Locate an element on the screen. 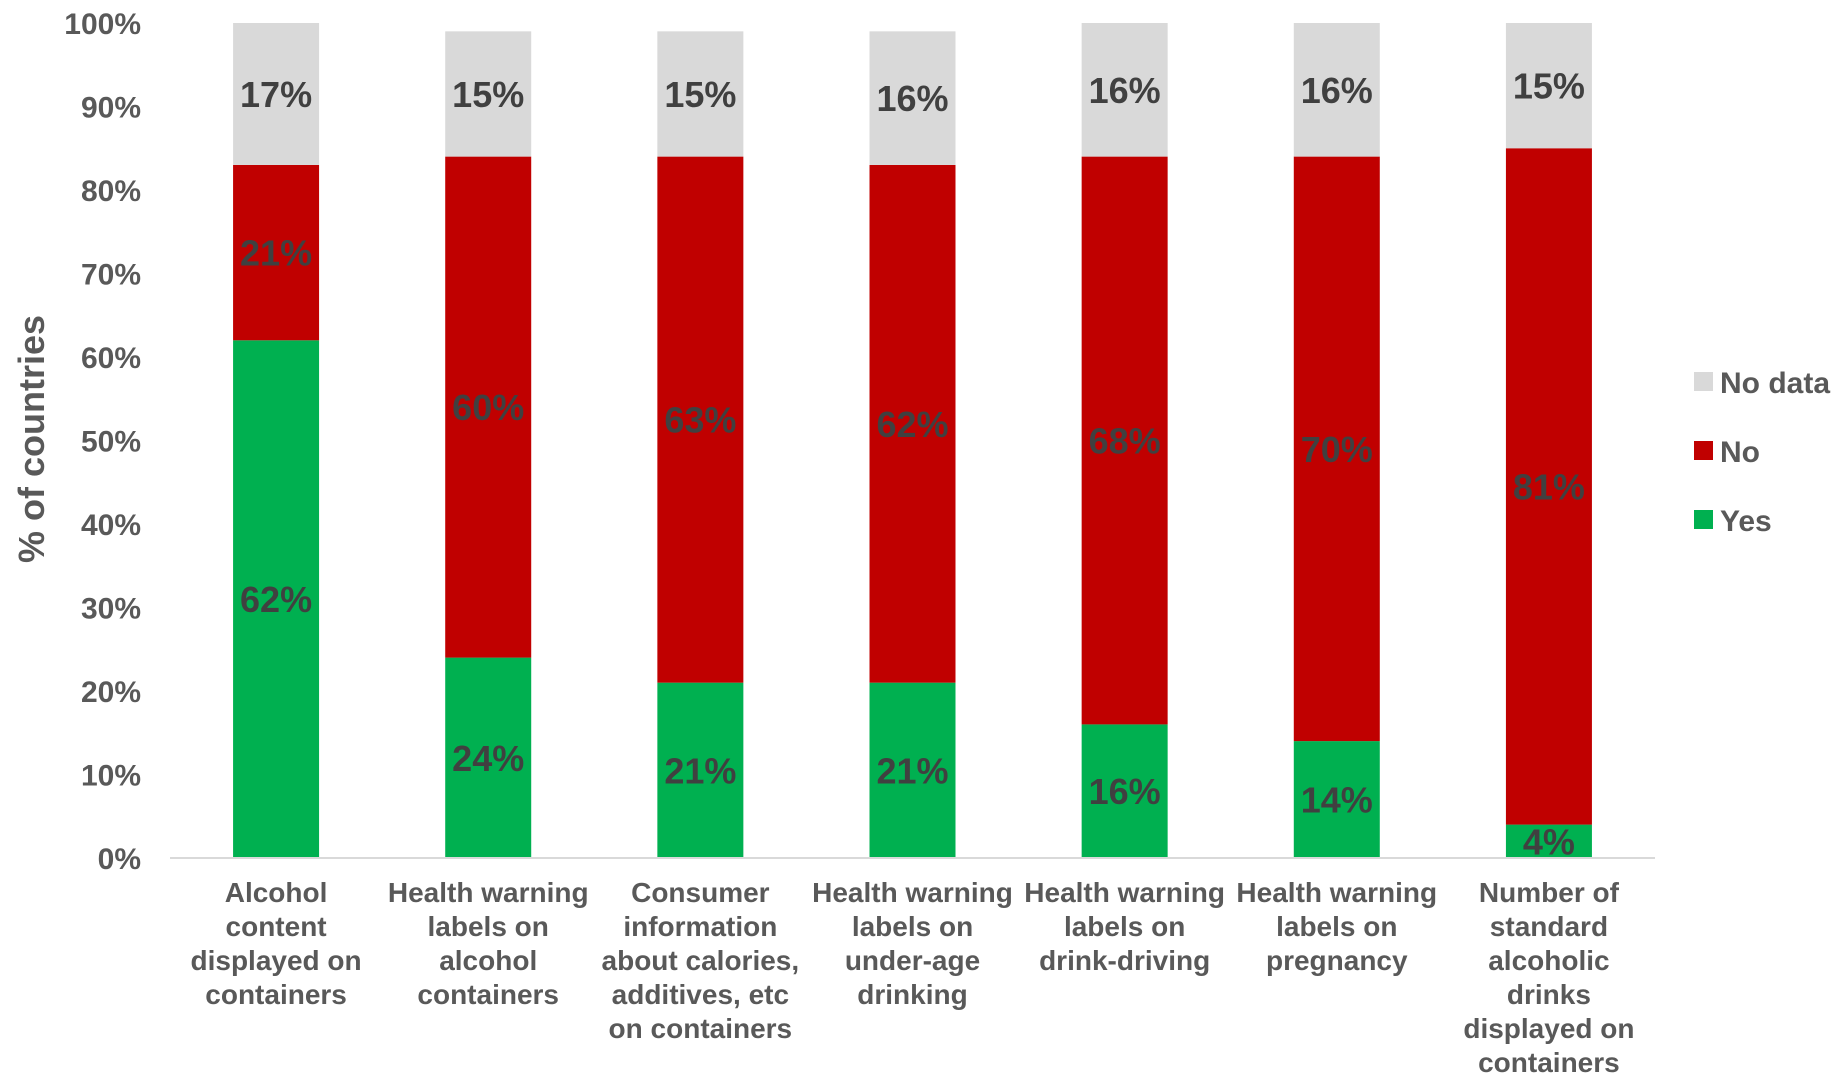 This screenshot has height=1074, width=1839. legend-label: Yes is located at coordinates (1746, 521).